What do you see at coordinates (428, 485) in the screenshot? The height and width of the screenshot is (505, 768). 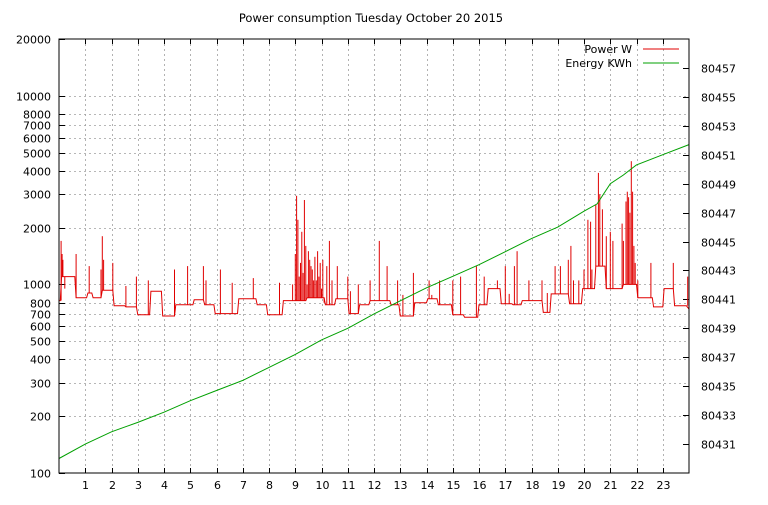 I see `x-tick-label: 14` at bounding box center [428, 485].